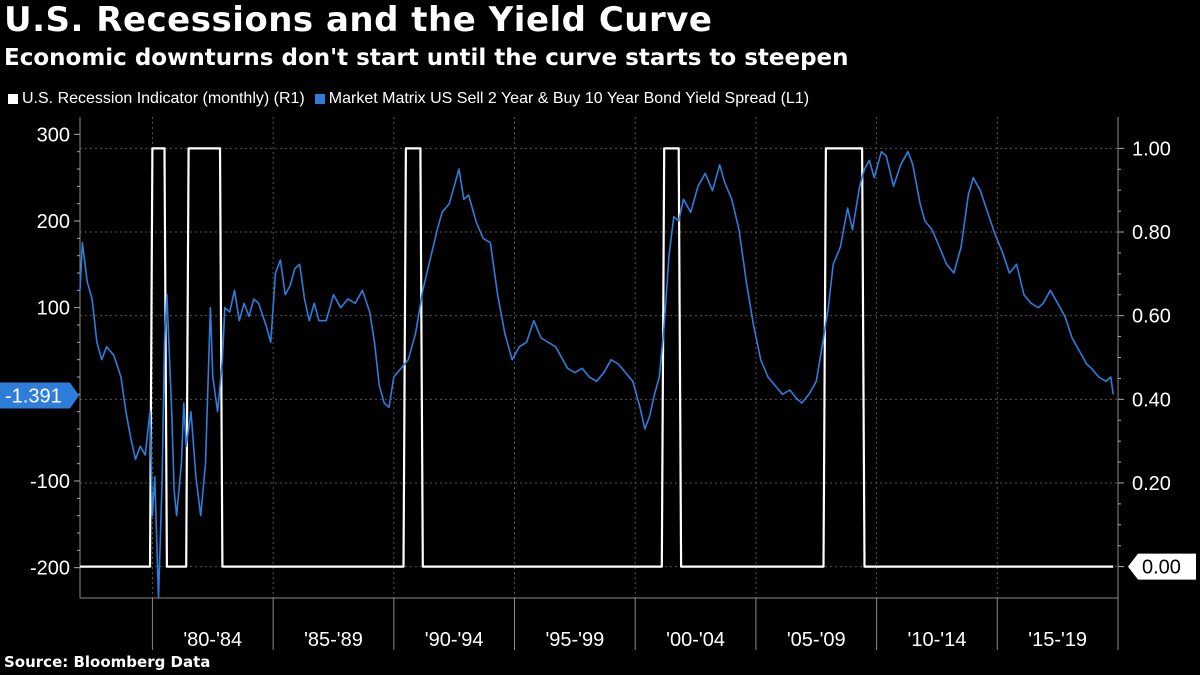  Describe the element at coordinates (1151, 149) in the screenshot. I see `right-tick-label: 1.00` at that location.